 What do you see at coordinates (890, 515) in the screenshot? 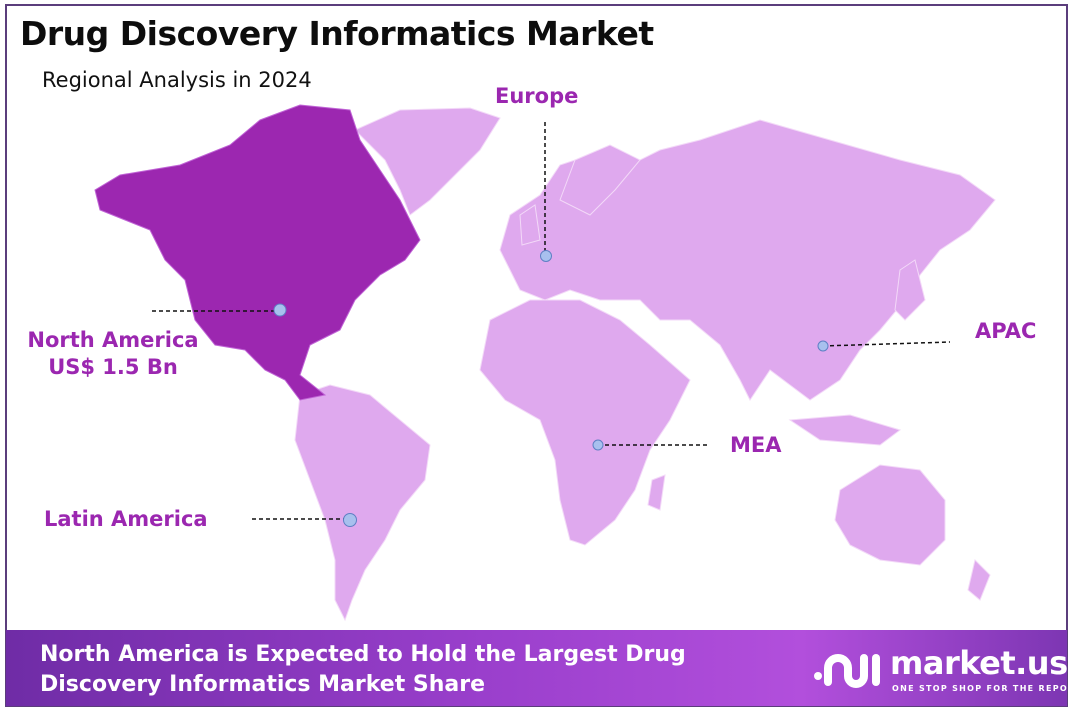
I see `australia-shape` at bounding box center [890, 515].